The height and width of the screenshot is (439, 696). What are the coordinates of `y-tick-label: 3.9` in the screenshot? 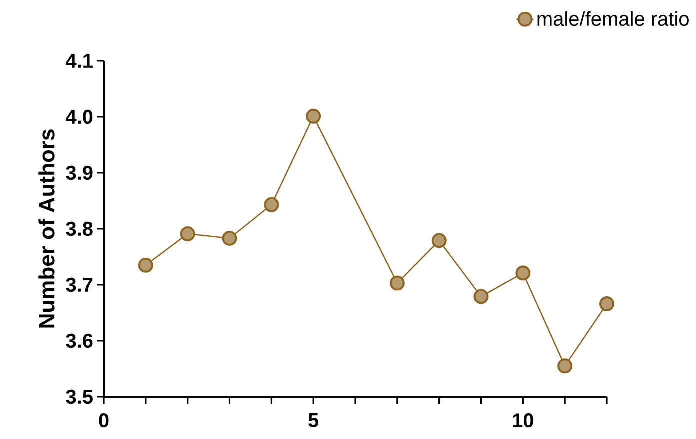 It's located at (79, 173).